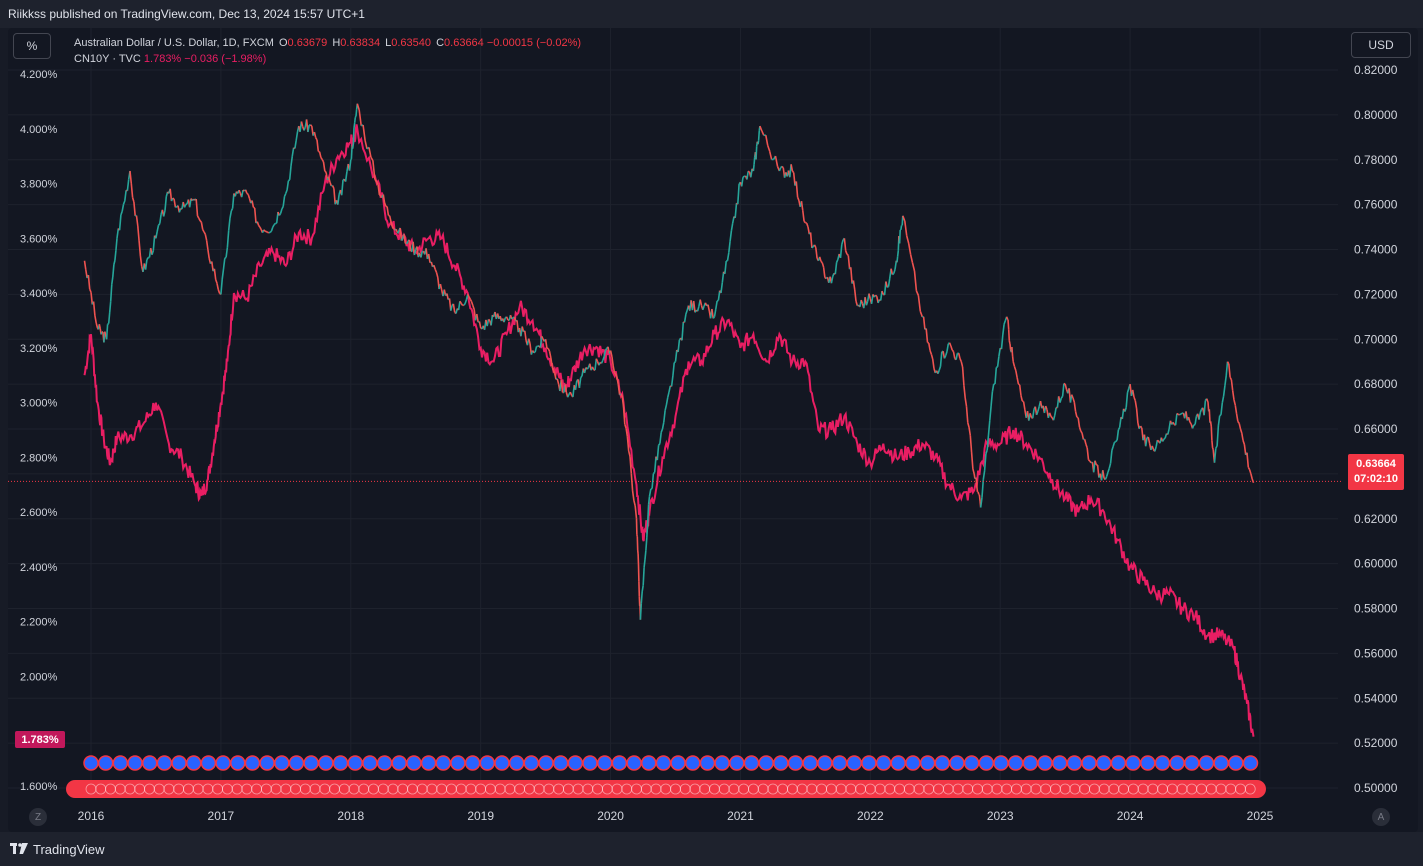 The width and height of the screenshot is (1423, 866). I want to click on right-tick-label: 0.62000, so click(1376, 519).